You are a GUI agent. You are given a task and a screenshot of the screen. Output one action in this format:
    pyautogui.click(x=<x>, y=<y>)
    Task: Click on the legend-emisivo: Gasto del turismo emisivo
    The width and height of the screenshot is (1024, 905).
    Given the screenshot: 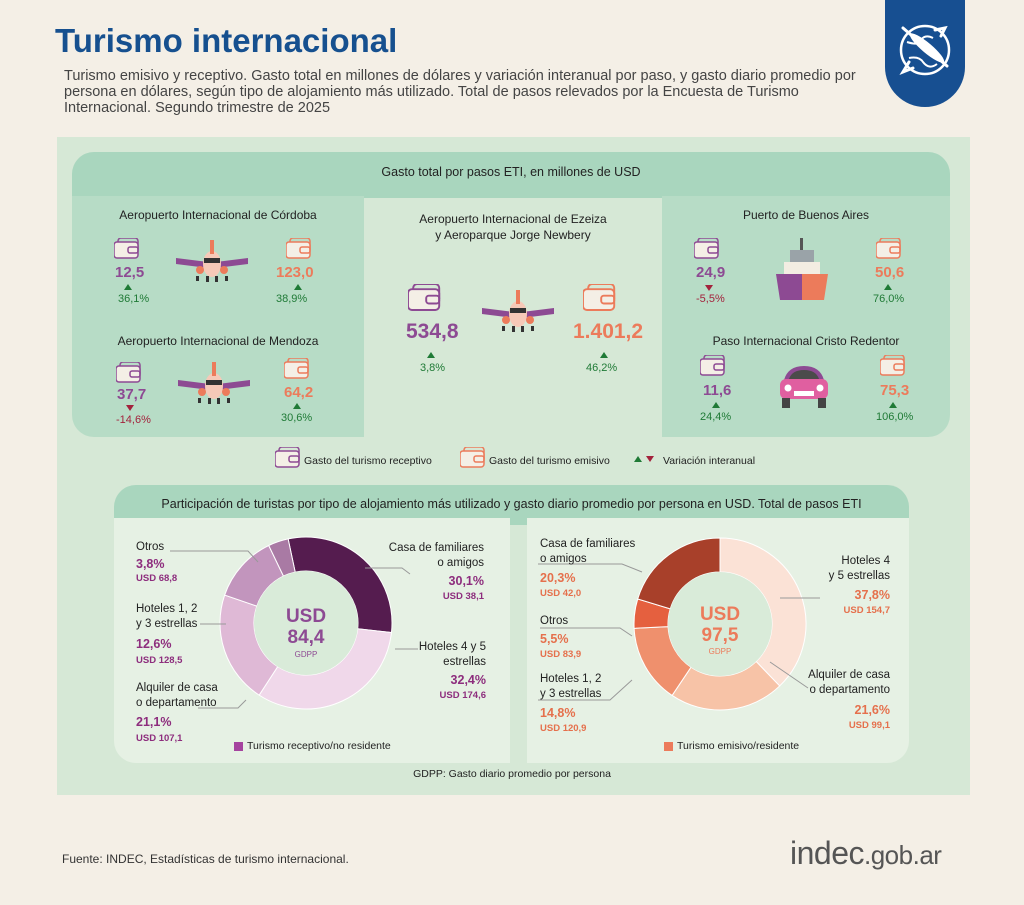 What is the action you would take?
    pyautogui.click(x=549, y=461)
    